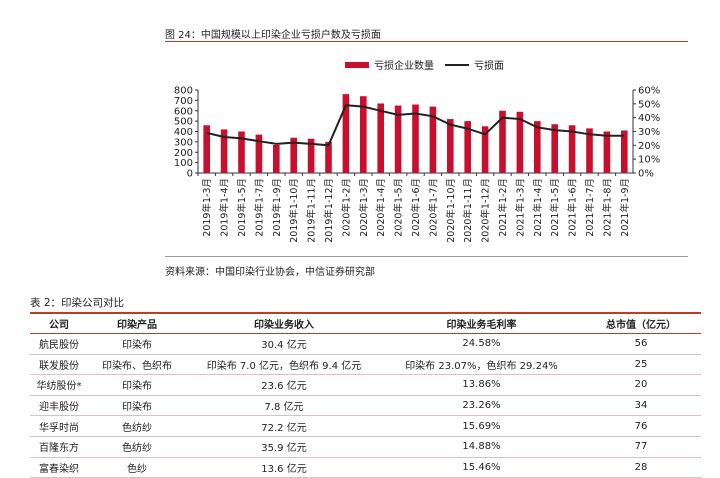 The height and width of the screenshot is (478, 720). Describe the element at coordinates (641, 325) in the screenshot. I see `header-market-cap: 总市值（亿元）` at that location.